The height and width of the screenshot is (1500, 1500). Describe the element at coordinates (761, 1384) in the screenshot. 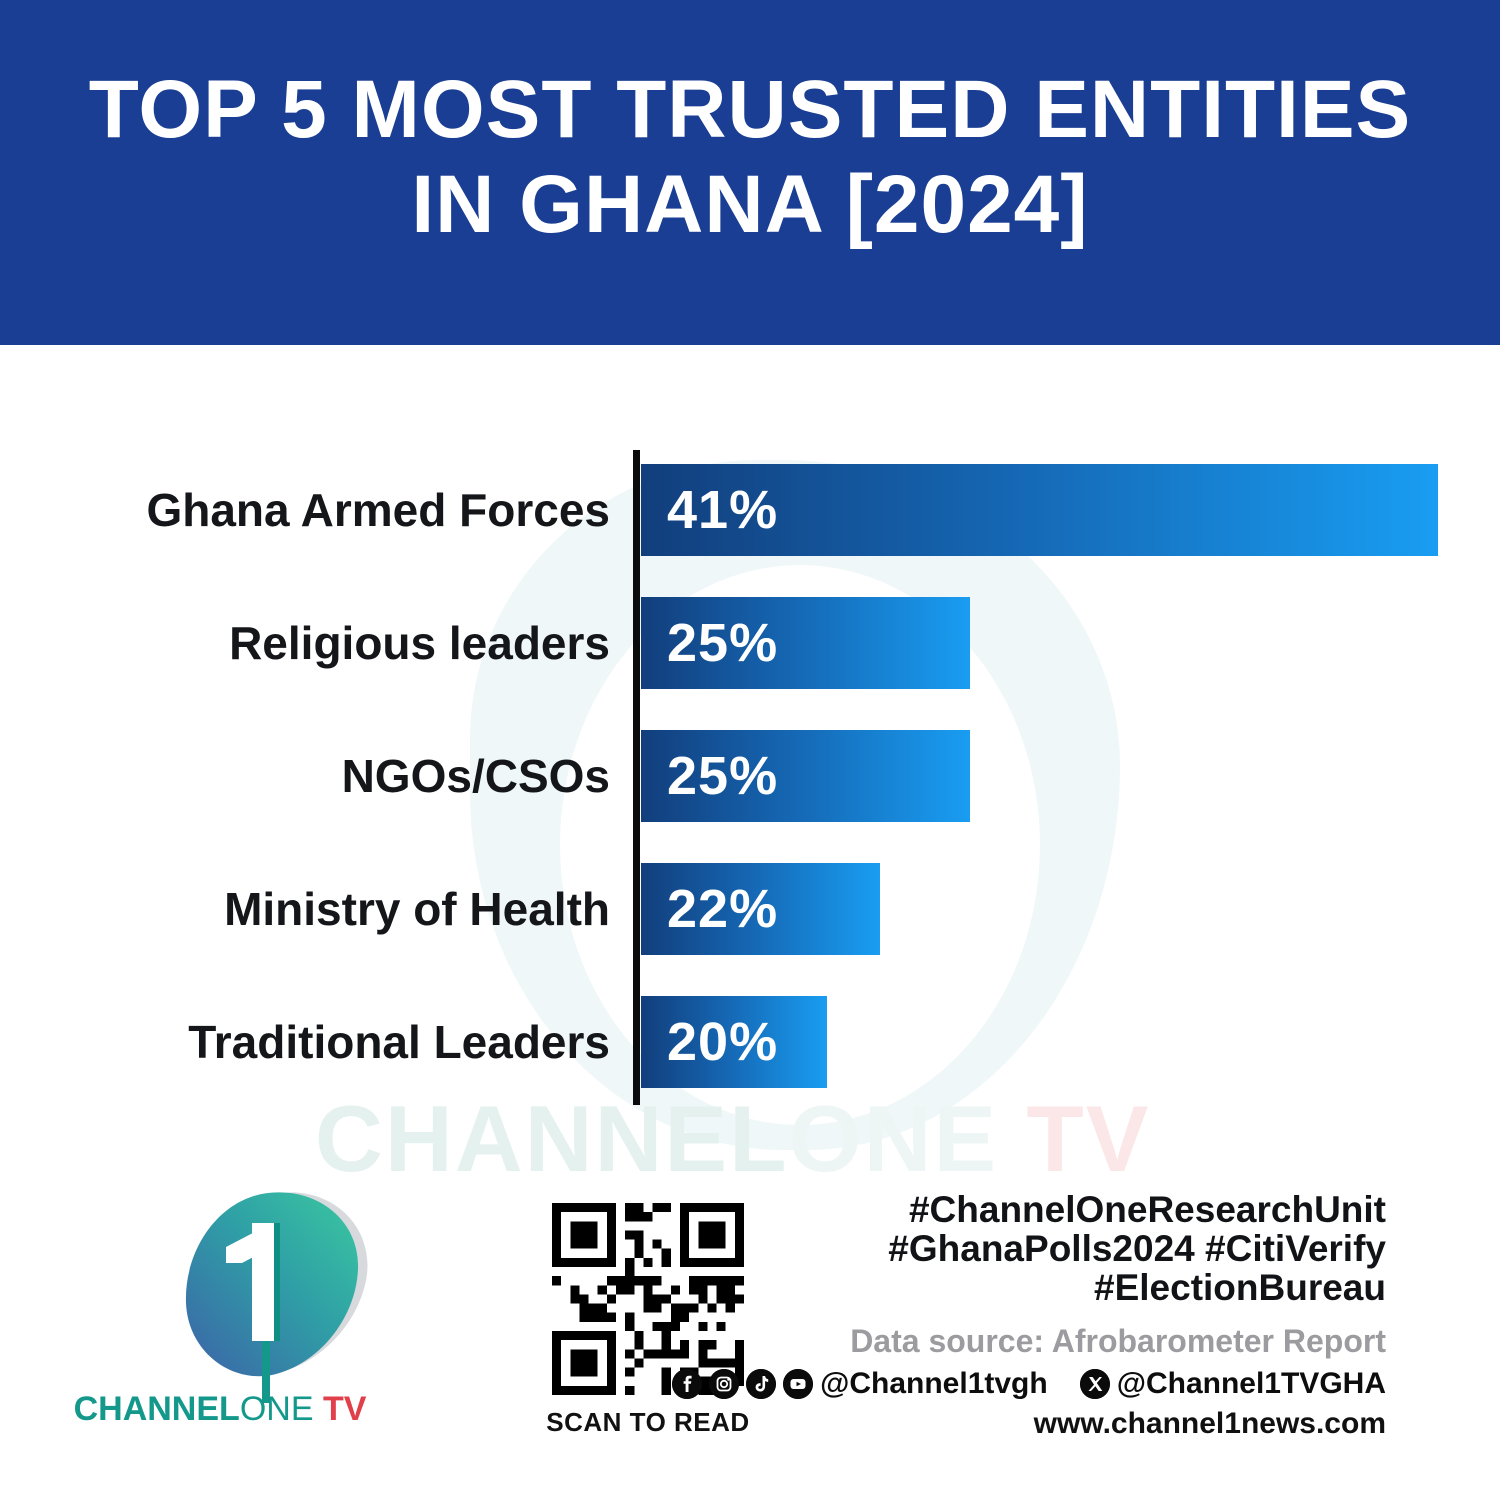

I see `tiktok-icon` at that location.